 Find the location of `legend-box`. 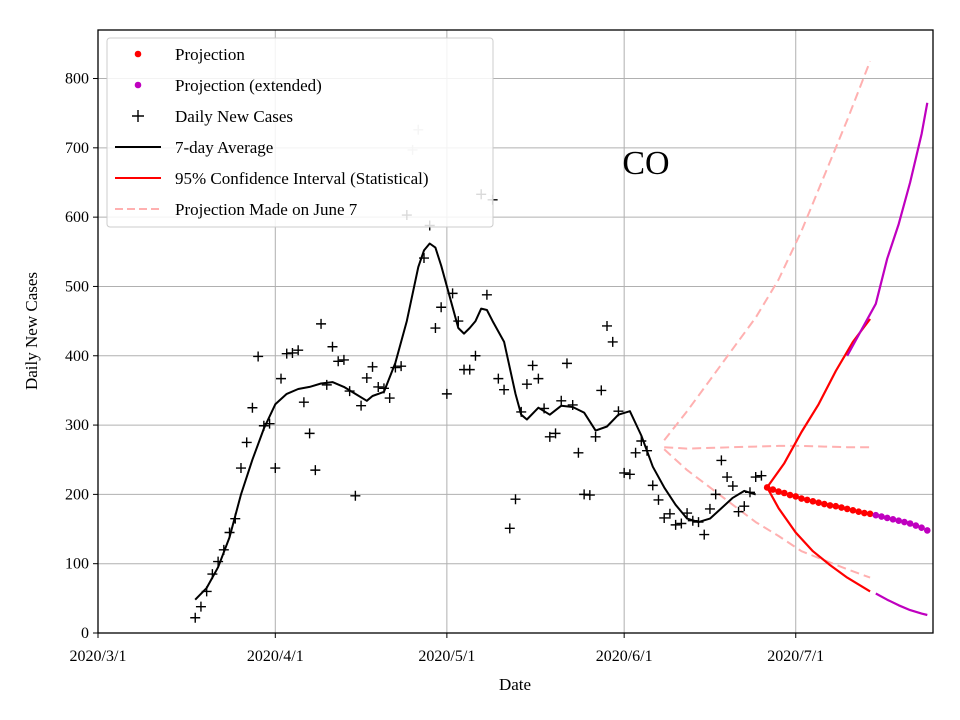

legend-box is located at coordinates (300, 132).